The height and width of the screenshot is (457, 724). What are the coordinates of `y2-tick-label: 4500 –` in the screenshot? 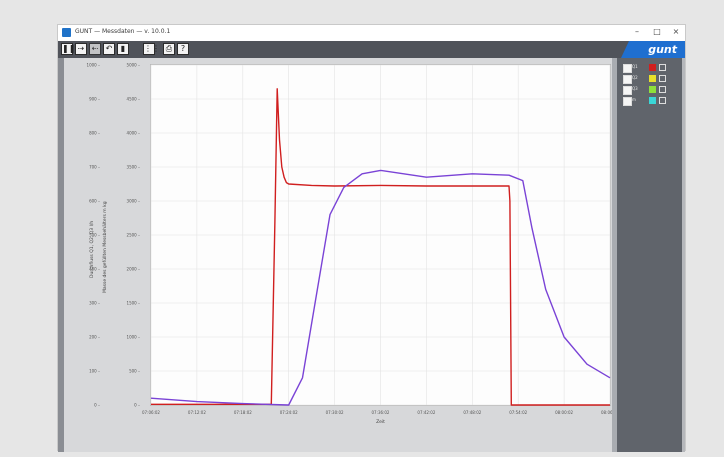 It's located at (133, 99).